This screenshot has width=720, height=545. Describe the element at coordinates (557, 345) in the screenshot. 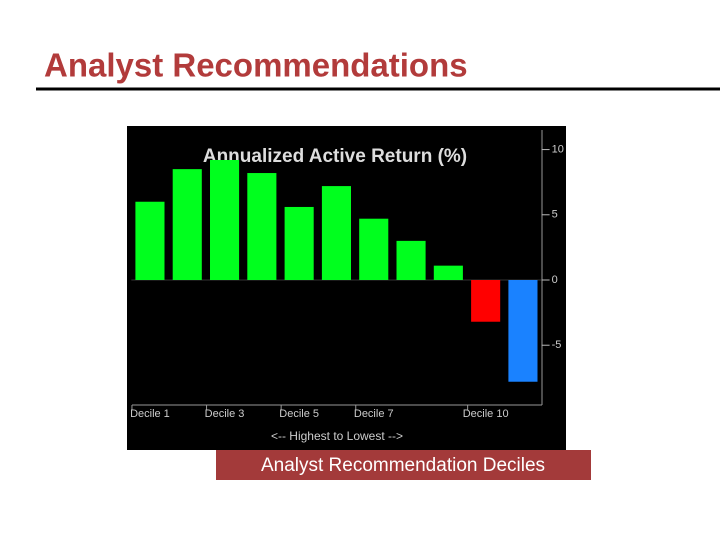

I see `y-tick-label: -5` at that location.